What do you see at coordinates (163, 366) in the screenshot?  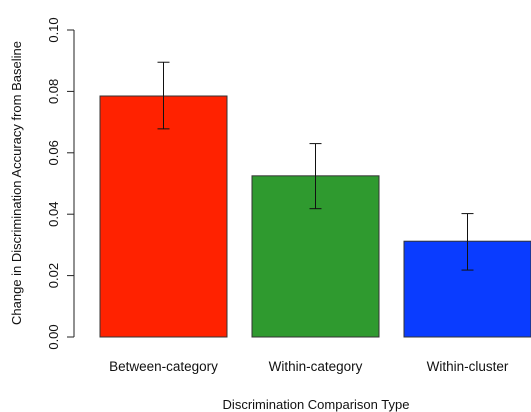 I see `x-category-label: Between-category` at bounding box center [163, 366].